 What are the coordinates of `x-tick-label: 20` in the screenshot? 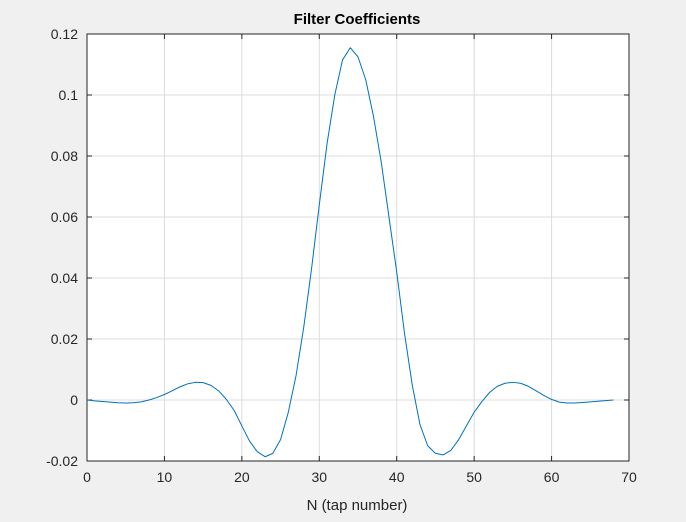 It's located at (242, 477).